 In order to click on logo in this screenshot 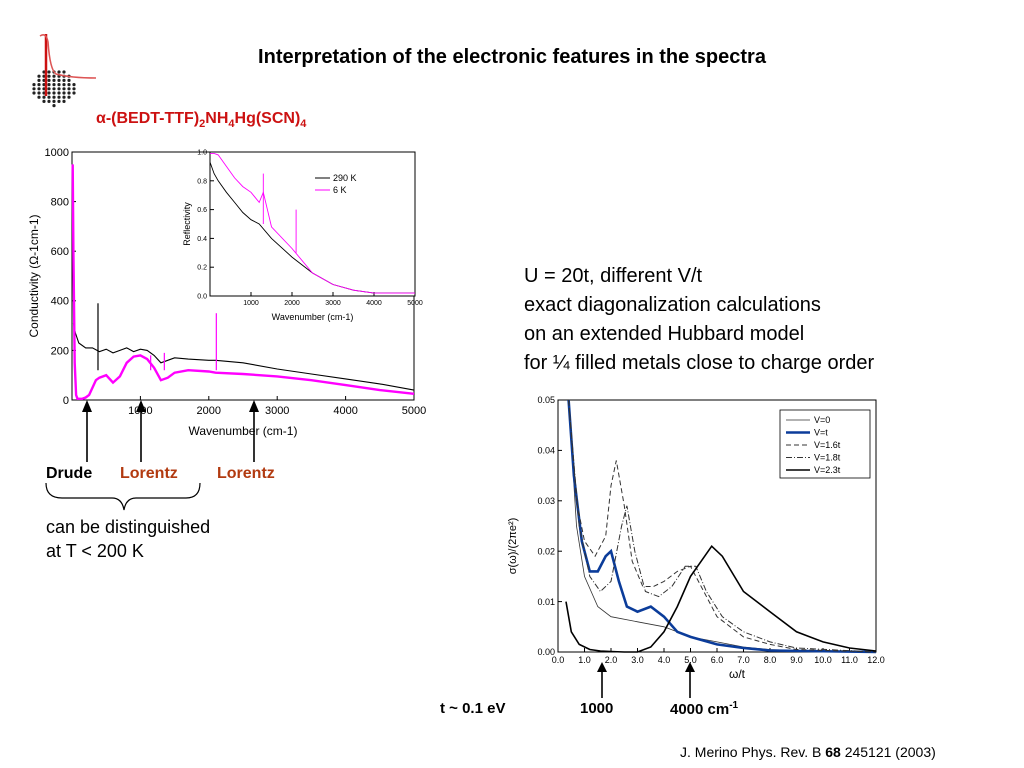, I will do `click(64, 71)`.